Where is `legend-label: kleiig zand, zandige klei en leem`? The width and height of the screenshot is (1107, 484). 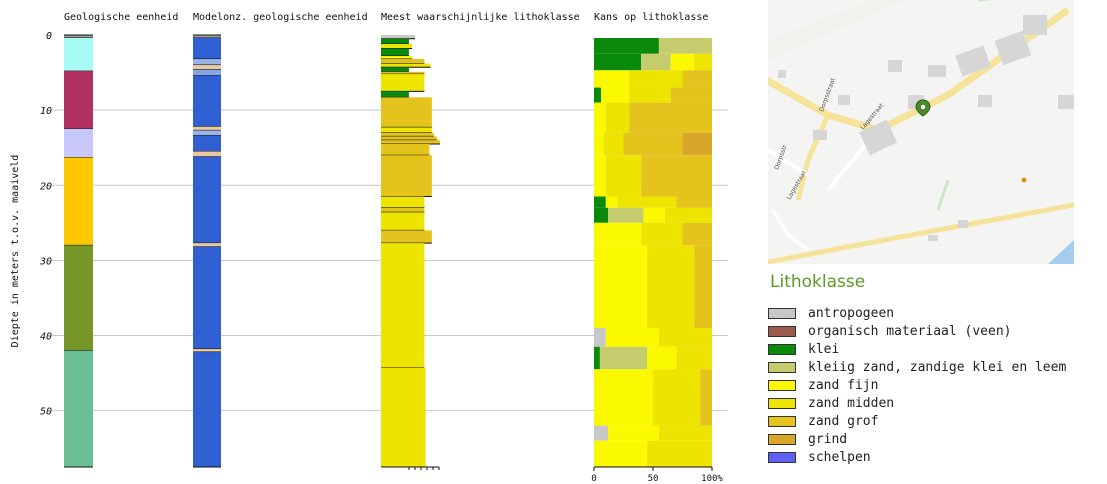
legend-label: kleiig zand, zandige klei en leem is located at coordinates (937, 367).